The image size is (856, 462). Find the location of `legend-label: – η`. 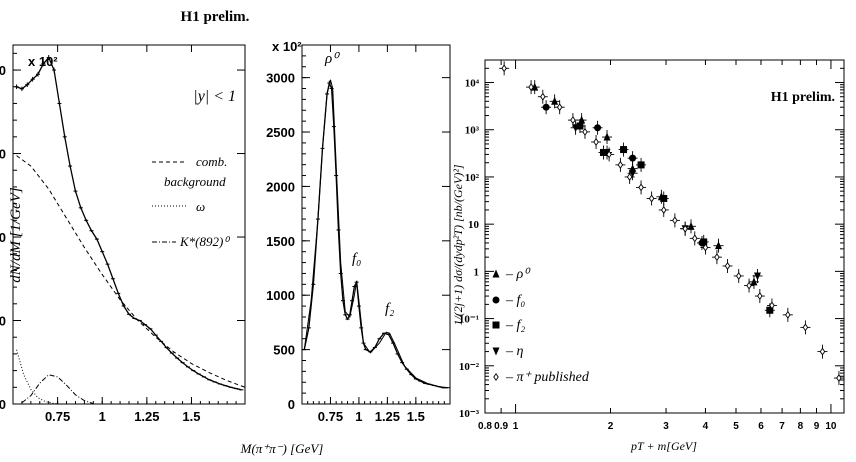

legend-label: – η is located at coordinates (514, 351).